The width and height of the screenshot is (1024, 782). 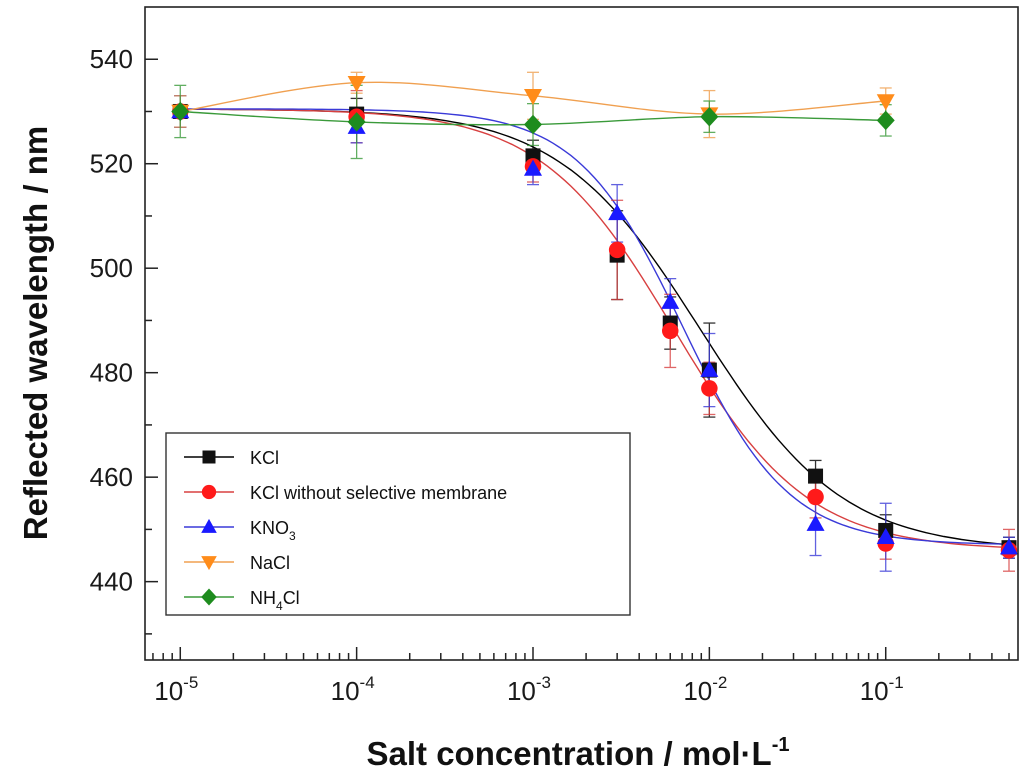 I want to click on legend-label: KCl, so click(x=264, y=458).